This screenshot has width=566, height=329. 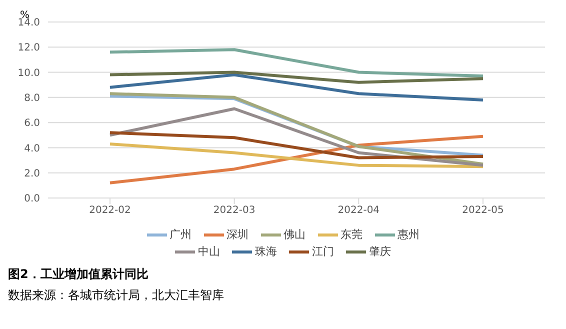 I want to click on legend-label: 珠海, so click(x=265, y=251).